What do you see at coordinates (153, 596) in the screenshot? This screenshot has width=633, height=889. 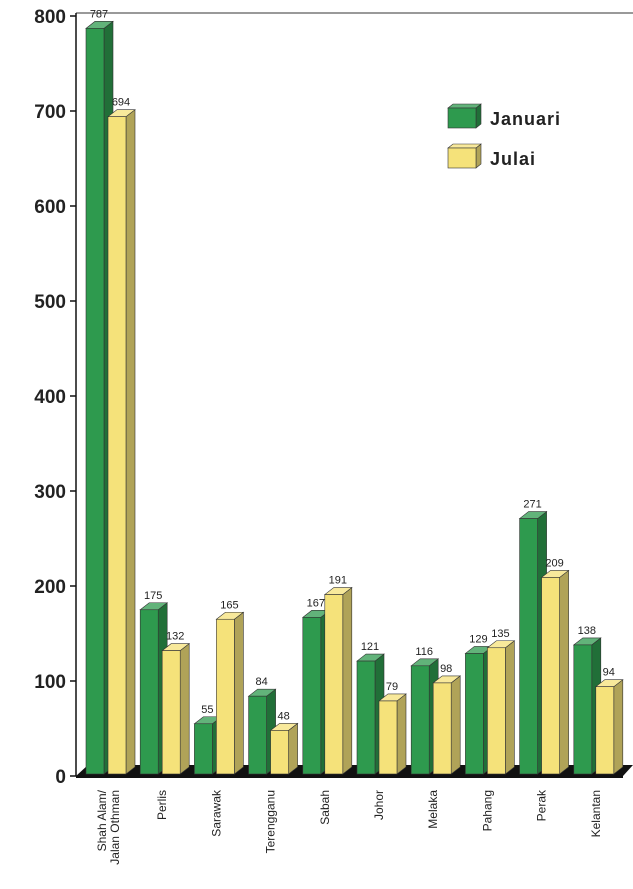 I see `data-label: 175` at bounding box center [153, 596].